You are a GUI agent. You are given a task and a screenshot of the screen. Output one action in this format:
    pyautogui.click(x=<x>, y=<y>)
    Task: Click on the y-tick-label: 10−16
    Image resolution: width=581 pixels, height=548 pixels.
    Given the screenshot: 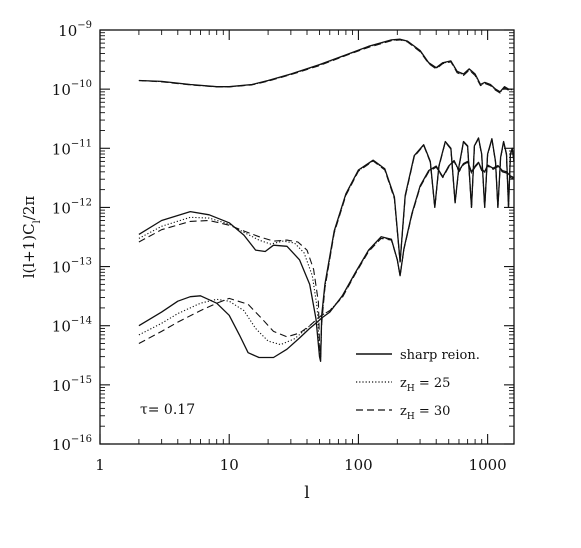 What is the action you would take?
    pyautogui.click(x=72, y=444)
    